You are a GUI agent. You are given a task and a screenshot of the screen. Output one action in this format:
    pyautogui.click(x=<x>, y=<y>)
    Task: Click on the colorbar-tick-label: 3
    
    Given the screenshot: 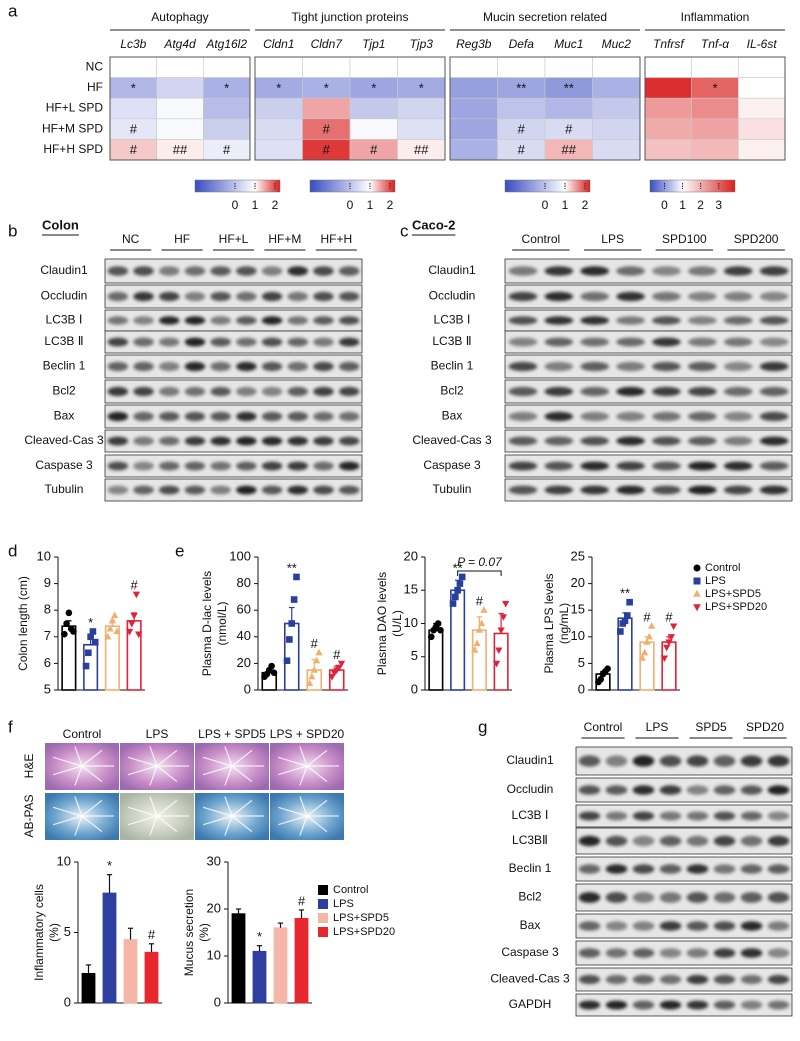 What is the action you would take?
    pyautogui.click(x=718, y=205)
    